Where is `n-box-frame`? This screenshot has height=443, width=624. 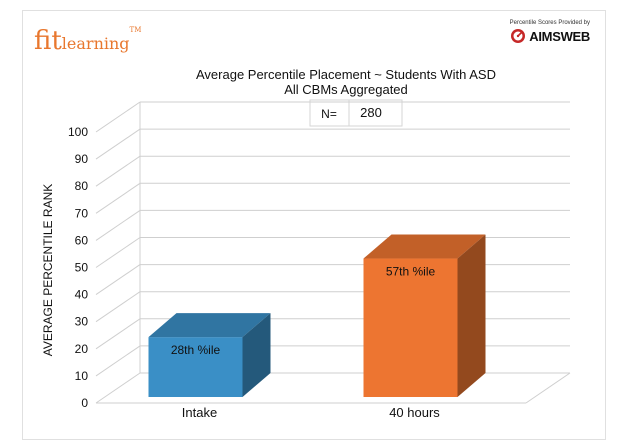 n-box-frame is located at coordinates (356, 113).